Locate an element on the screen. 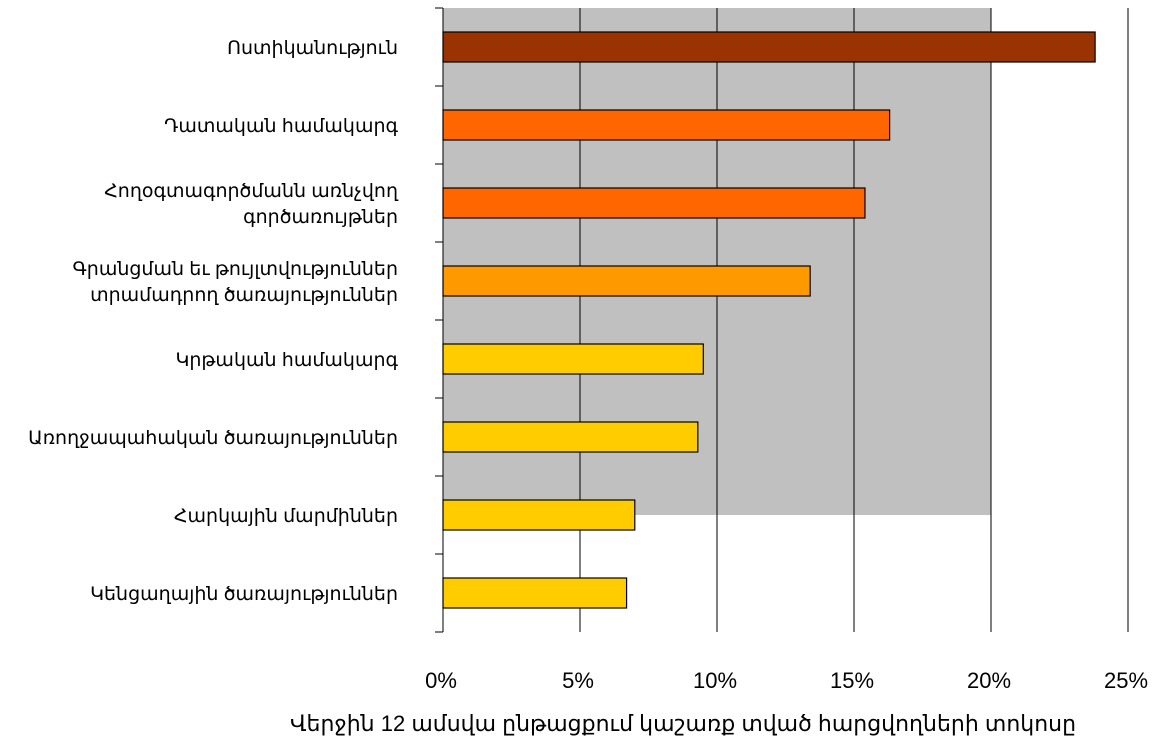 This screenshot has width=1157, height=744. category-label-1: Ոստիկանություն is located at coordinates (312, 48).